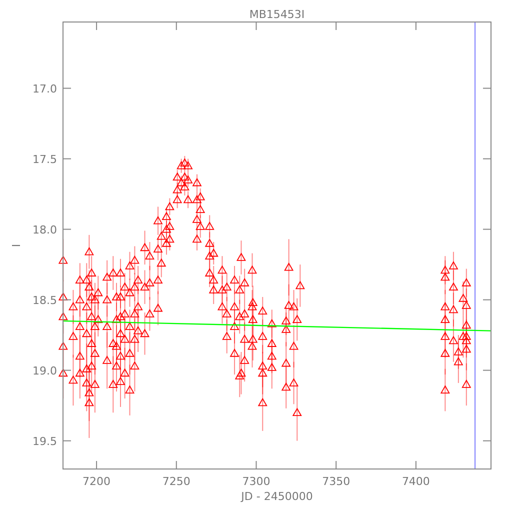 The image size is (510, 510). I want to click on y-tick-label: 18.5, so click(44, 300).